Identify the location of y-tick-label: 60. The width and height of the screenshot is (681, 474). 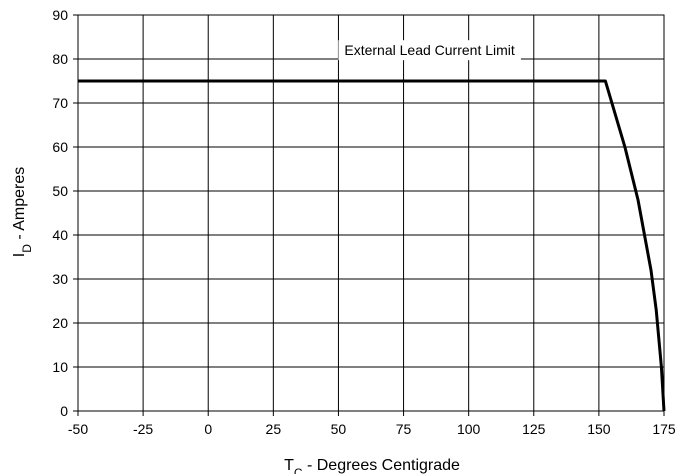
(60, 147).